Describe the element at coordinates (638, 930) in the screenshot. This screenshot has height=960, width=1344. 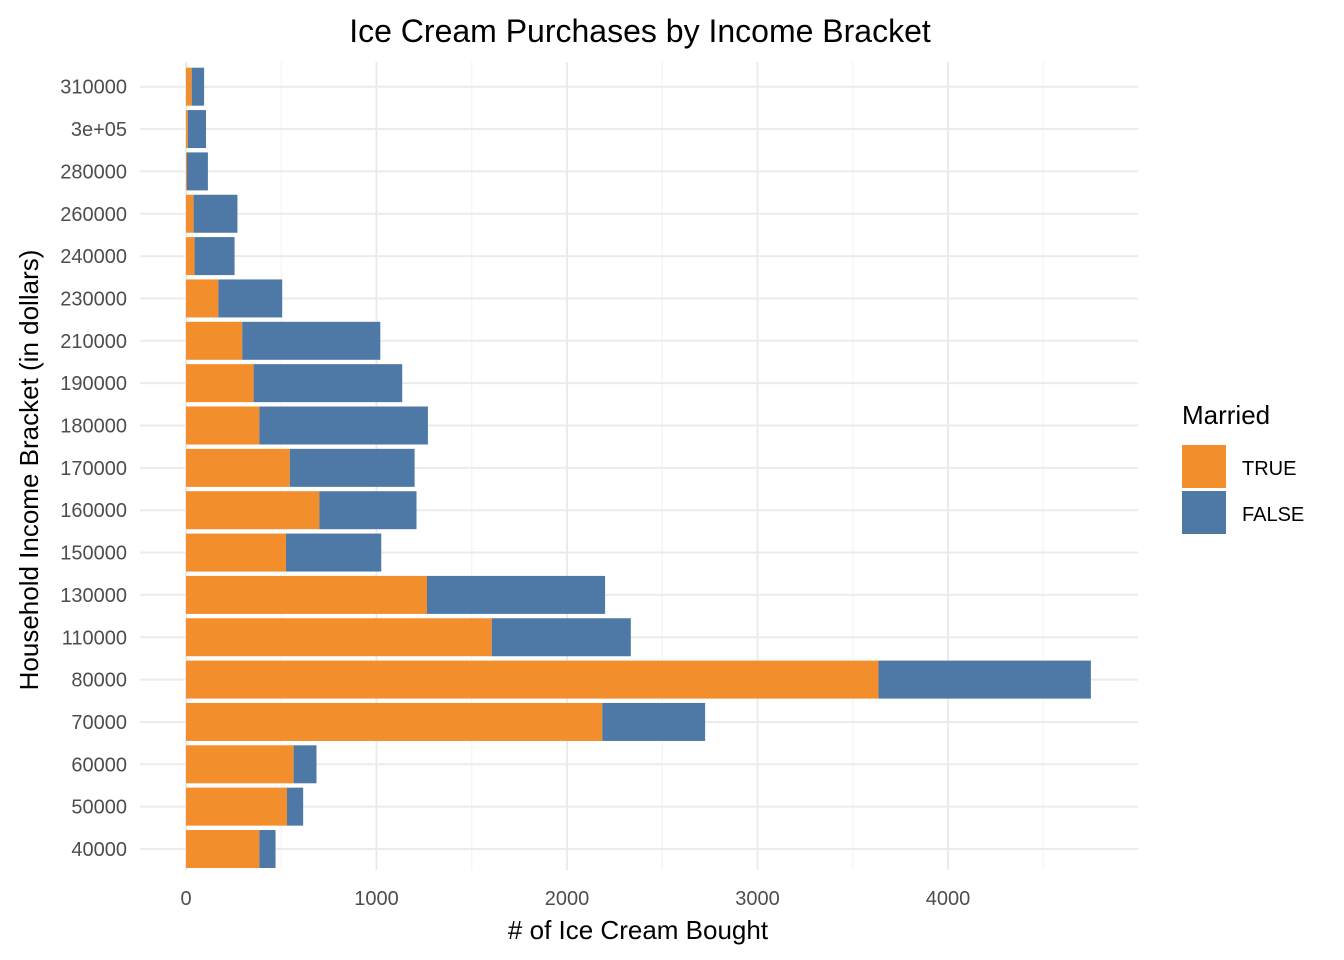
I see `x-axis-title: # of Ice Cream Bought` at that location.